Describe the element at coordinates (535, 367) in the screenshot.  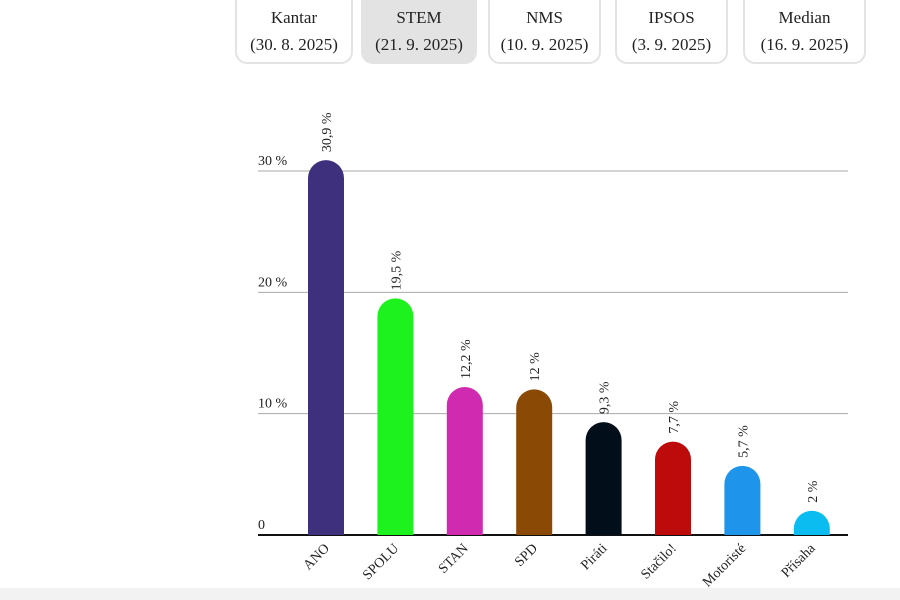
I see `value-label: 12 %` at that location.